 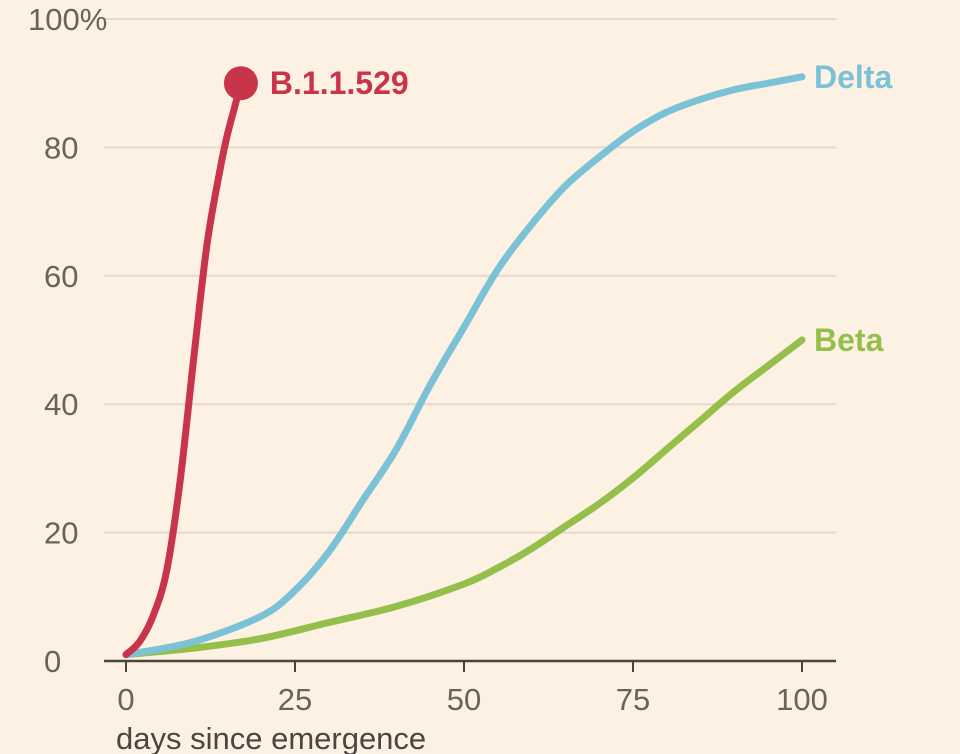 What do you see at coordinates (295, 699) in the screenshot?
I see `x-tick-label-25: 25` at bounding box center [295, 699].